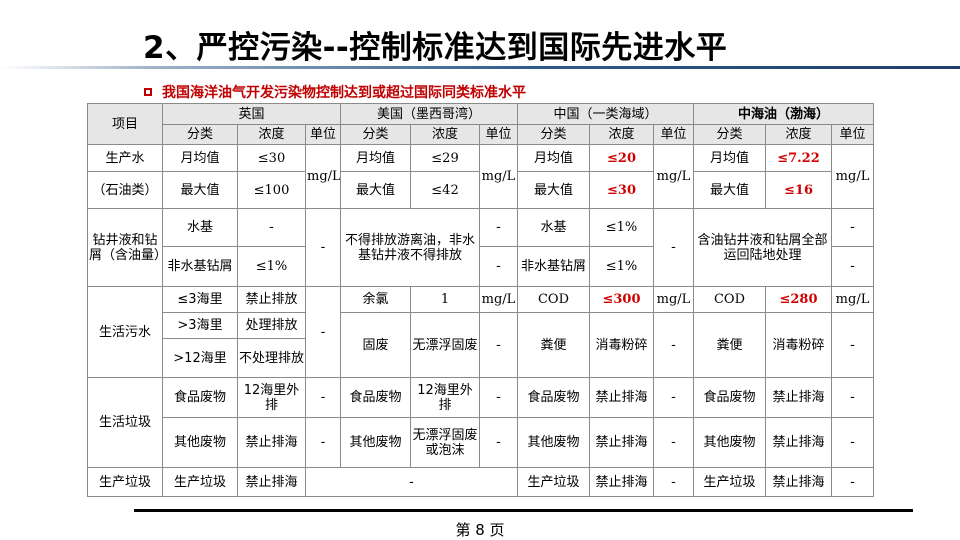  Describe the element at coordinates (621, 190) in the screenshot. I see `cell-highlight: ≤30` at that location.